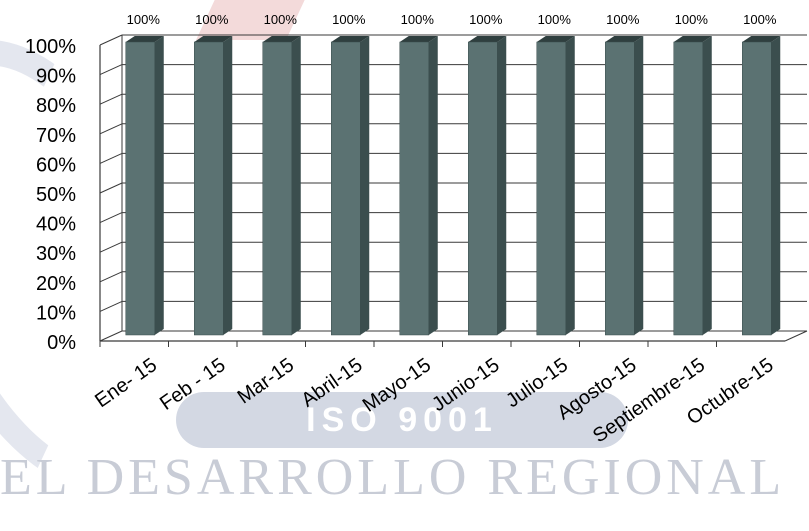 The height and width of the screenshot is (531, 809). Describe the element at coordinates (266, 381) in the screenshot. I see `x-tick-label: Mar-15` at that location.